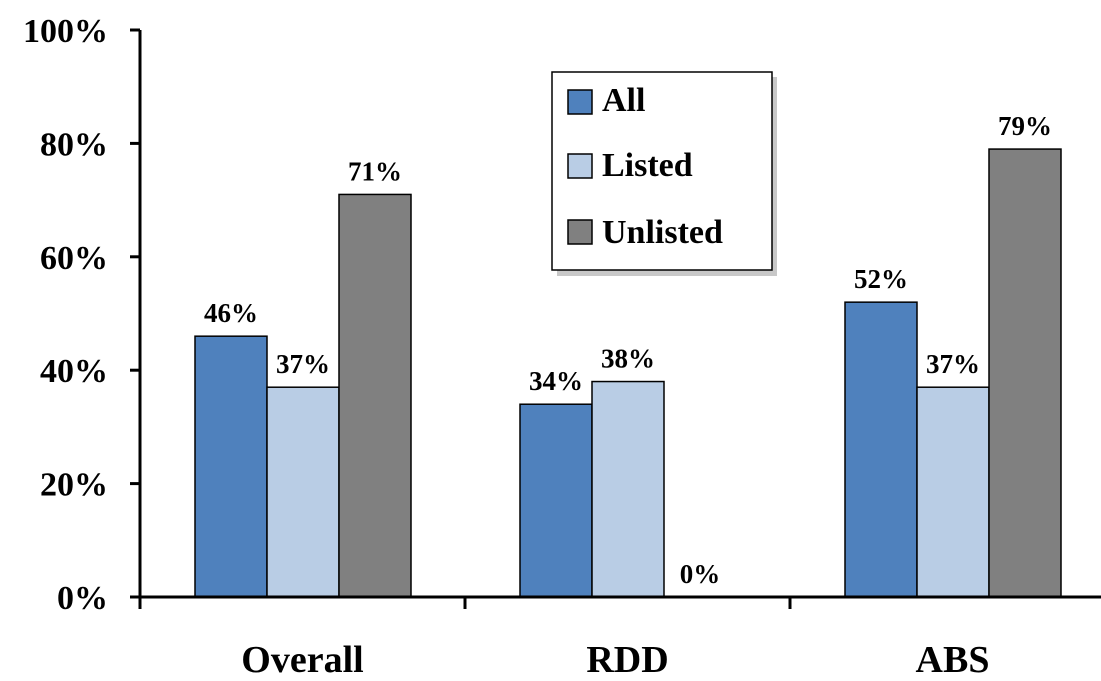 The image size is (1101, 681). Describe the element at coordinates (628, 359) in the screenshot. I see `data-label-listed: 38%` at that location.